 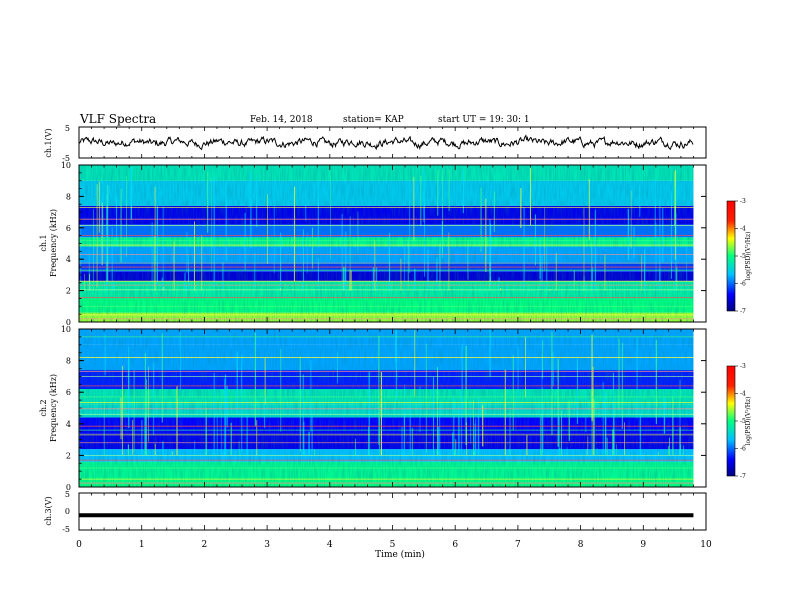 I want to click on time-tick-label: 9, so click(x=643, y=545).